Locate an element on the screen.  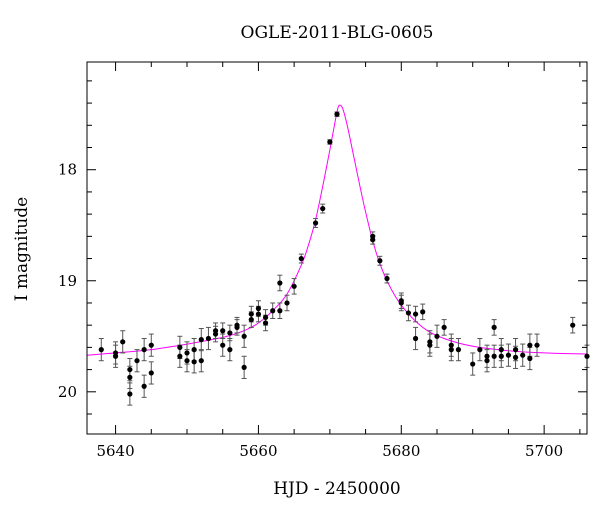
x-tick-label: 5640 is located at coordinates (115, 451).